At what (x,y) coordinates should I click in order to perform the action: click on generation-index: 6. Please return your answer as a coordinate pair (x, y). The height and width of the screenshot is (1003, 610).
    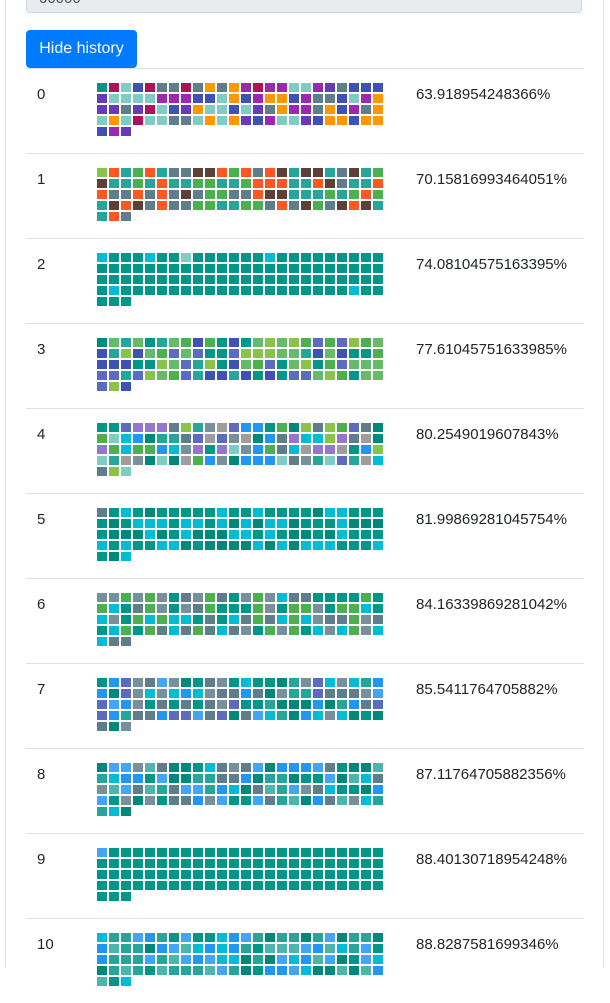
    Looking at the image, I should click on (41, 604).